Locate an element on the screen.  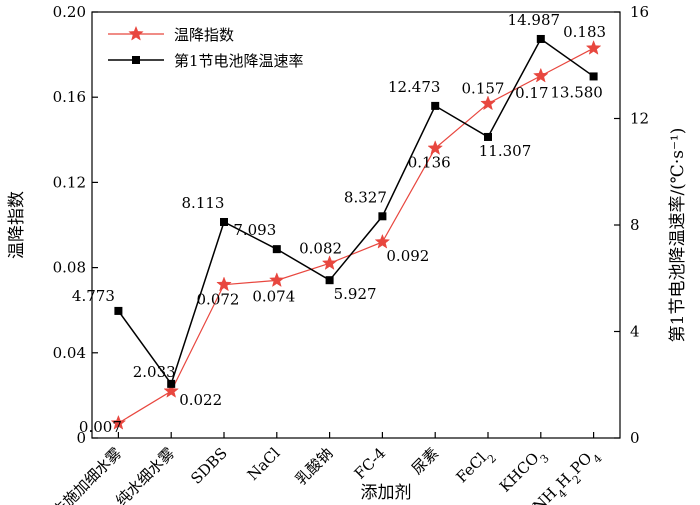
legend-label-cooling-rate: 第1节电池降温速率 is located at coordinates (239, 61).